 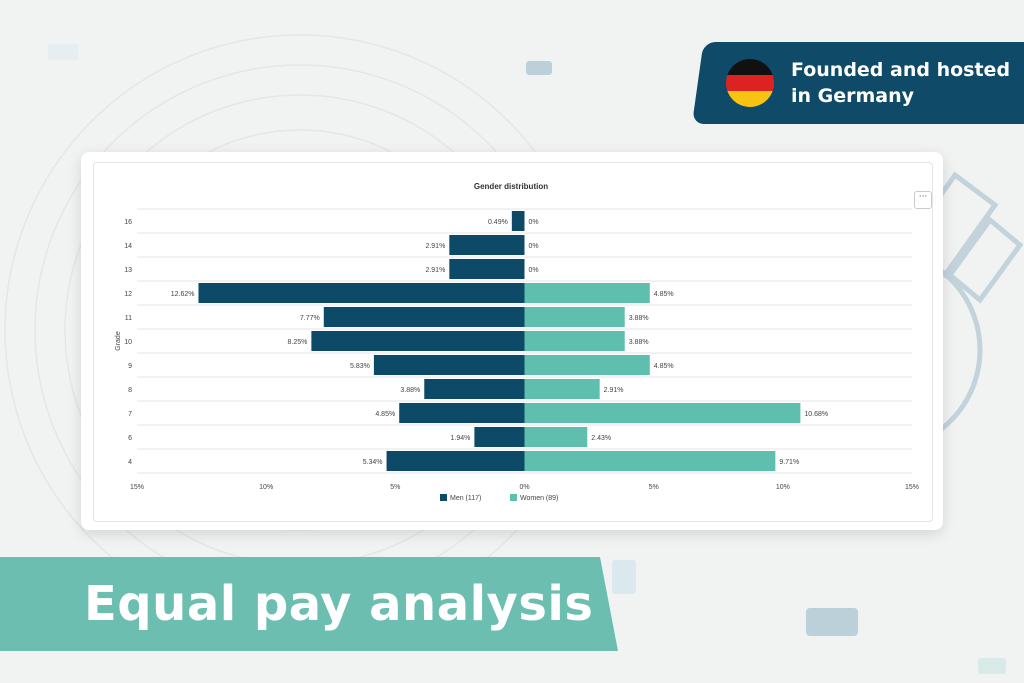 What do you see at coordinates (128, 294) in the screenshot?
I see `y-tick-label: 12` at bounding box center [128, 294].